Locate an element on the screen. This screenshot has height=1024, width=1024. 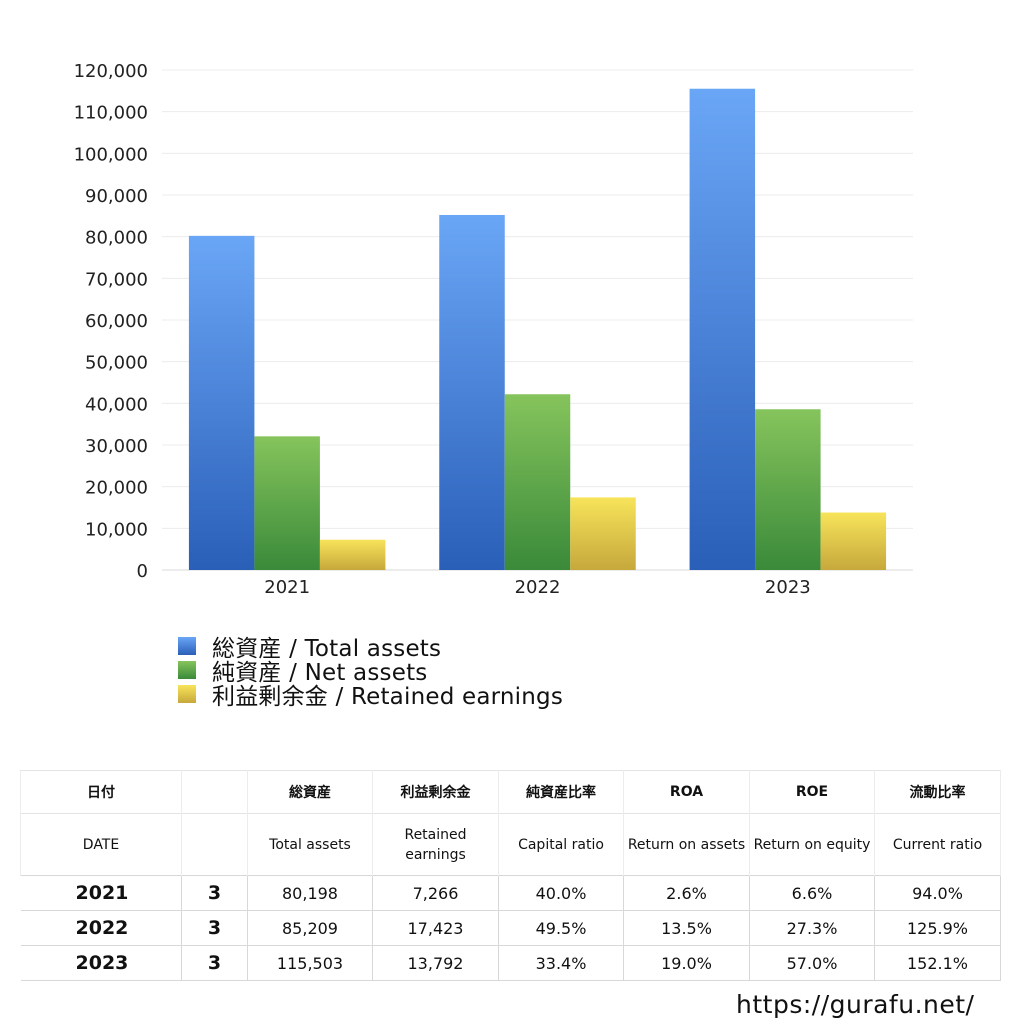
y-tick-label: 40,000 is located at coordinates (116, 404).